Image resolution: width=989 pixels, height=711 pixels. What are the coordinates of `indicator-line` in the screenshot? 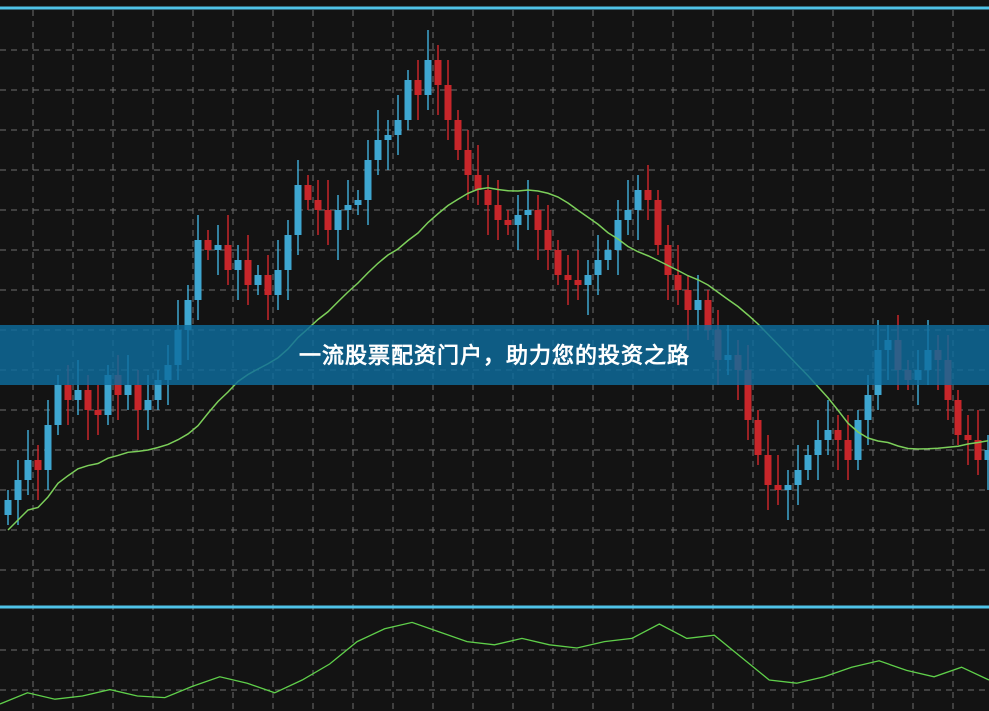 It's located at (494, 663).